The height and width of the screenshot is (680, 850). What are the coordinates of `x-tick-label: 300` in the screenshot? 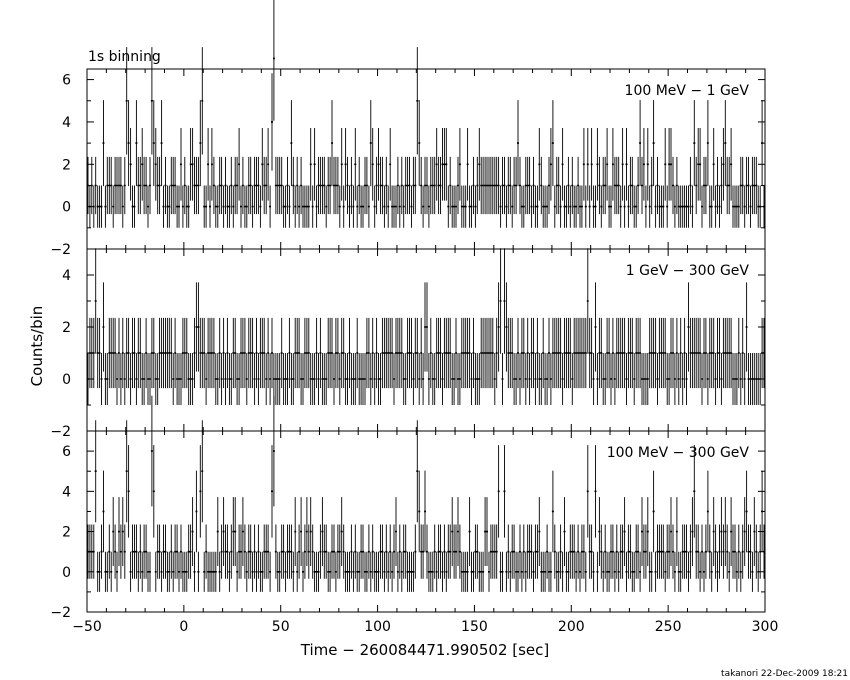 It's located at (765, 627).